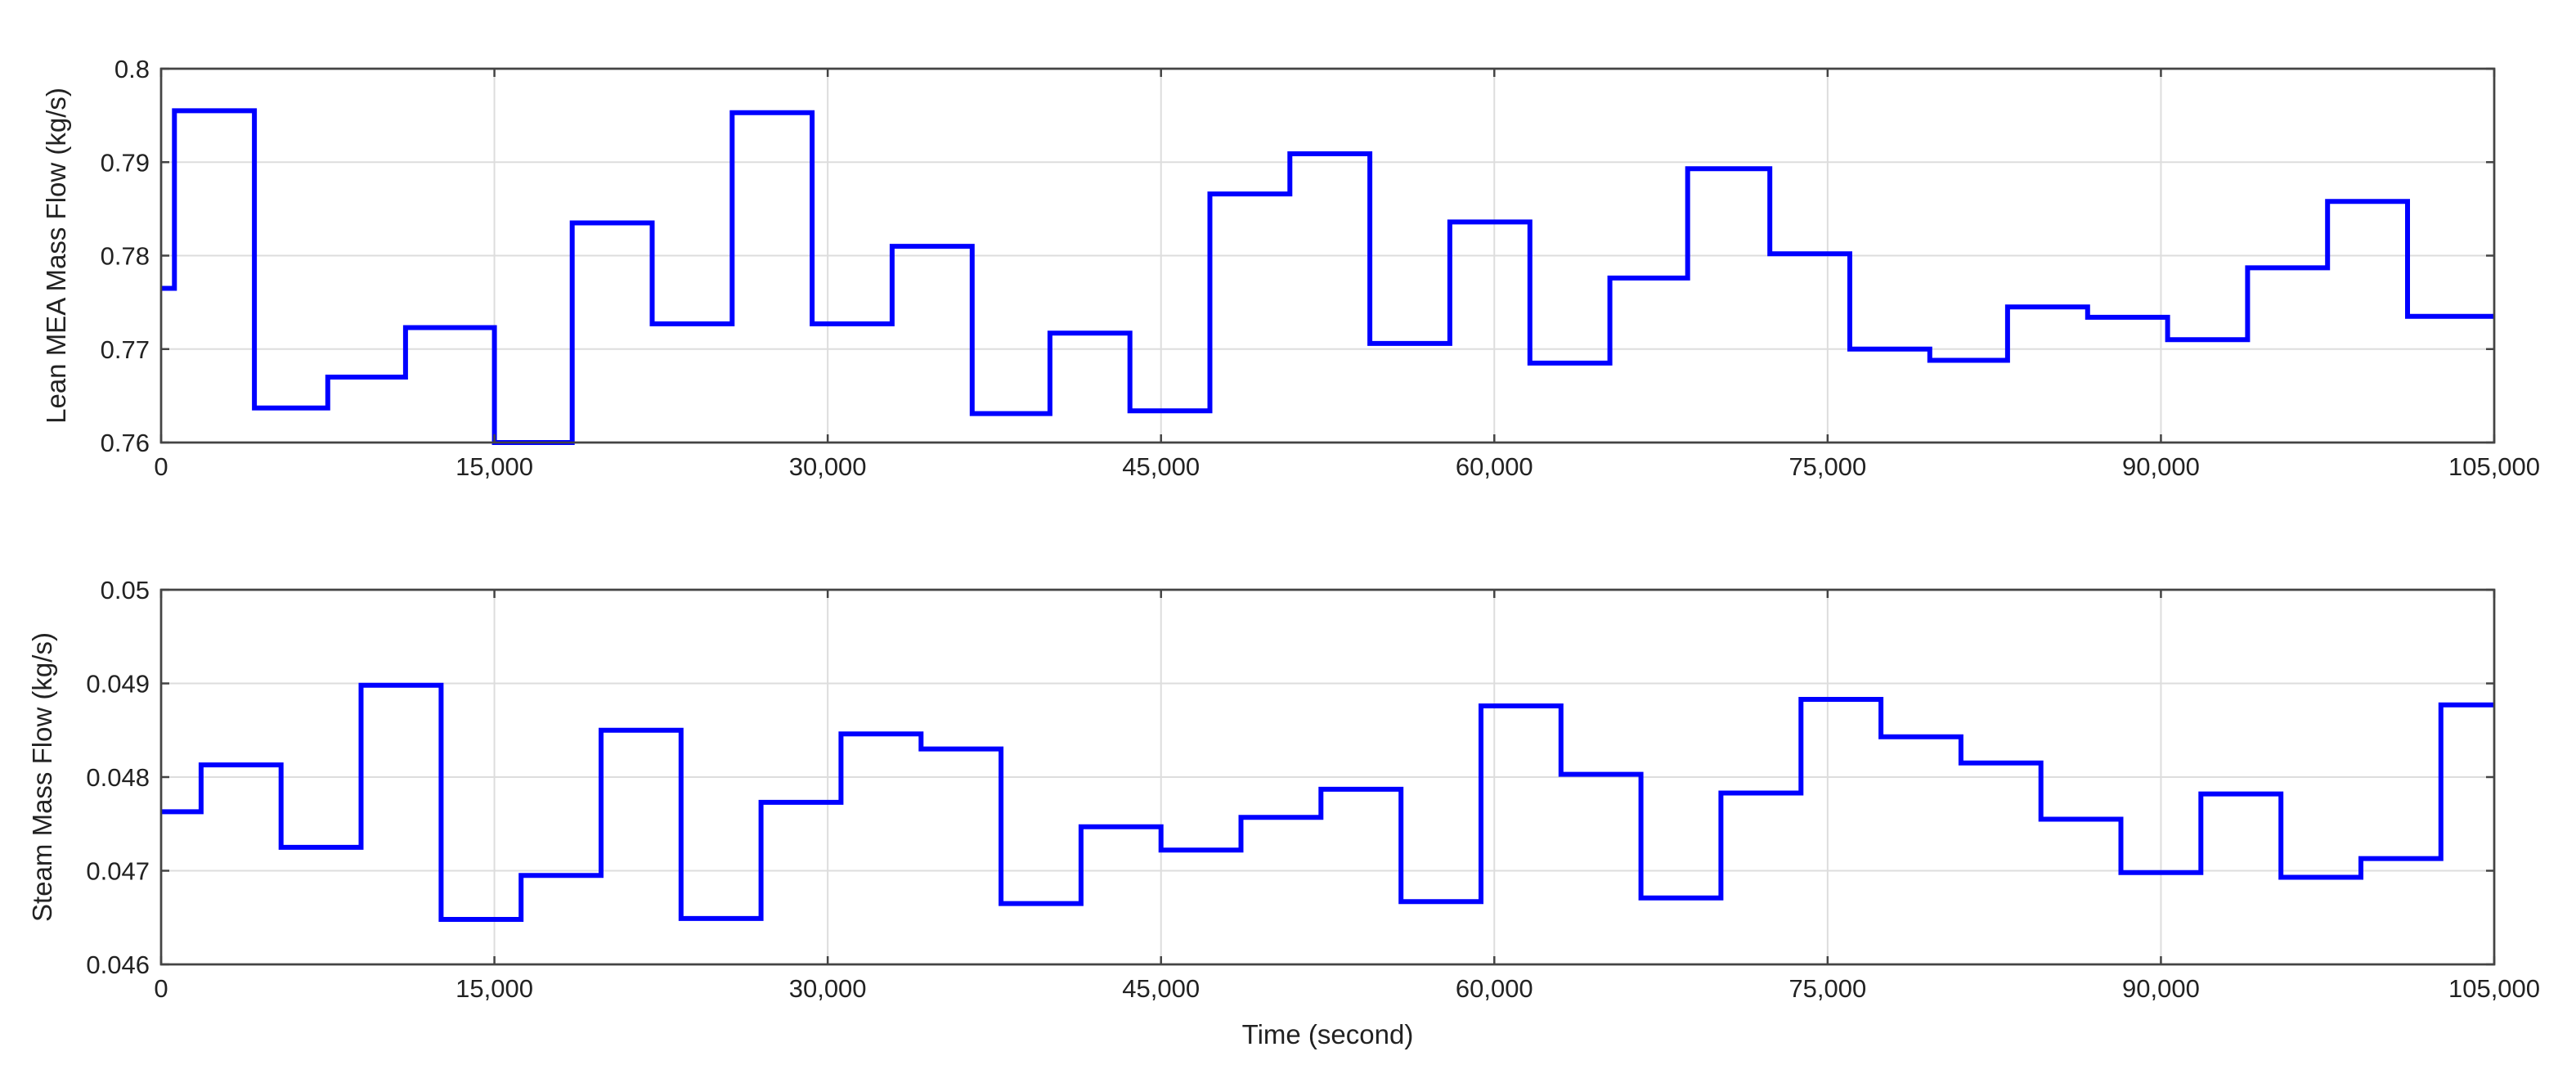 The height and width of the screenshot is (1083, 2576). Describe the element at coordinates (56, 256) in the screenshot. I see `y-axis-label: Lean MEA Mass Flow (kg/s)` at that location.